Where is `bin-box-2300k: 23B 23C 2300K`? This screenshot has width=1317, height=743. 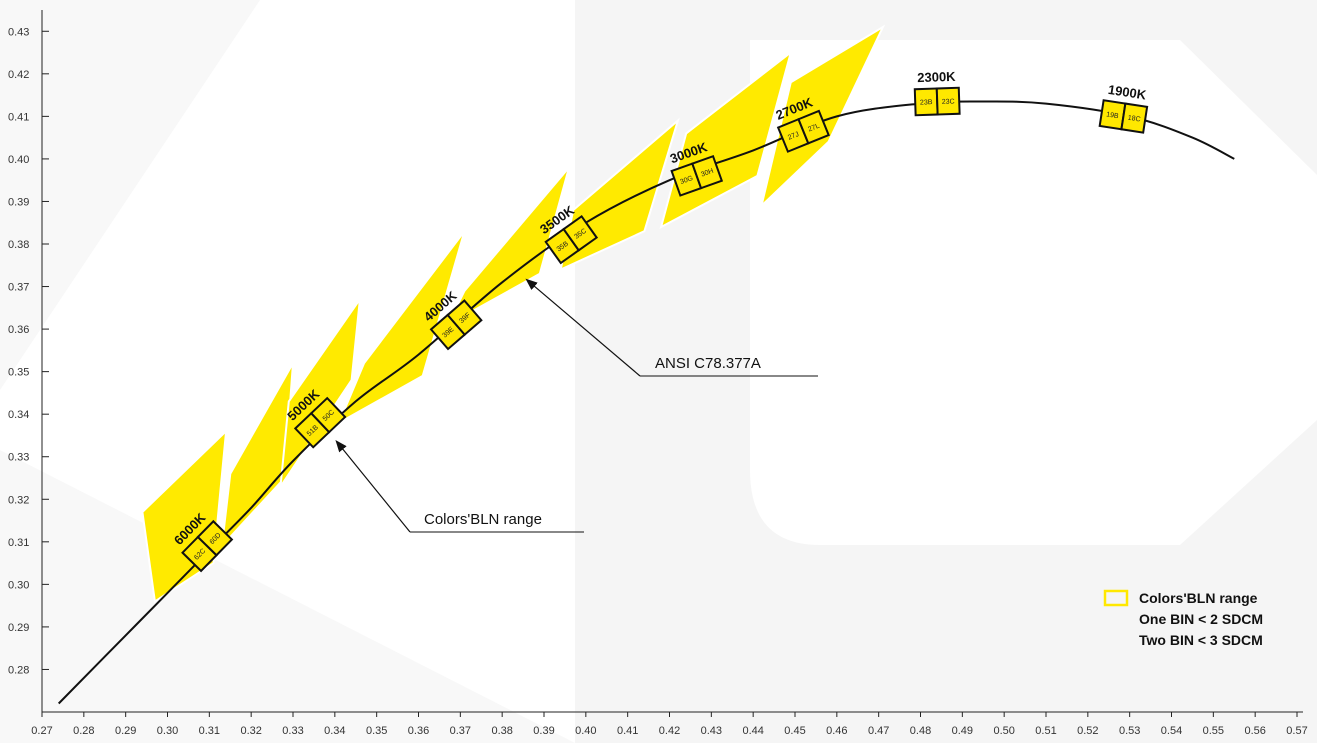
bin-box-2300k: 23B 23C 2300K is located at coordinates (937, 93).